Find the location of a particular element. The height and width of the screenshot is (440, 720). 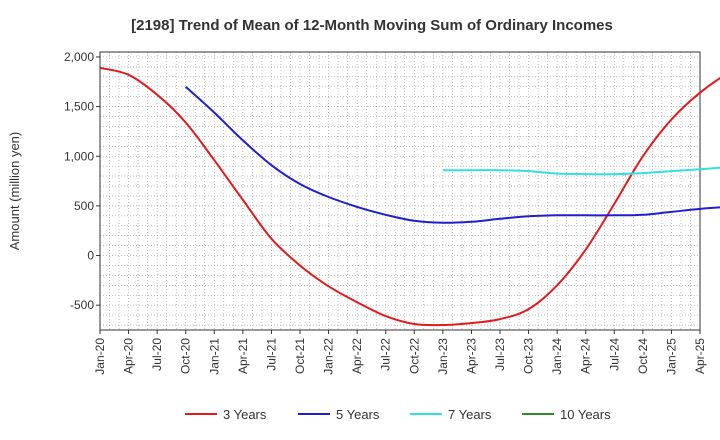

legend-label-10-years: 10 Years is located at coordinates (585, 414).